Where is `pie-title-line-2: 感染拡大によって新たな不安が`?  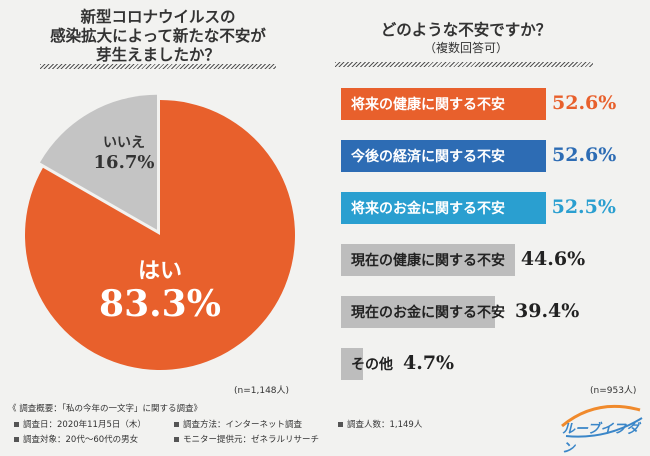 pie-title-line-2: 感染拡大によって新たな不安が is located at coordinates (158, 35).